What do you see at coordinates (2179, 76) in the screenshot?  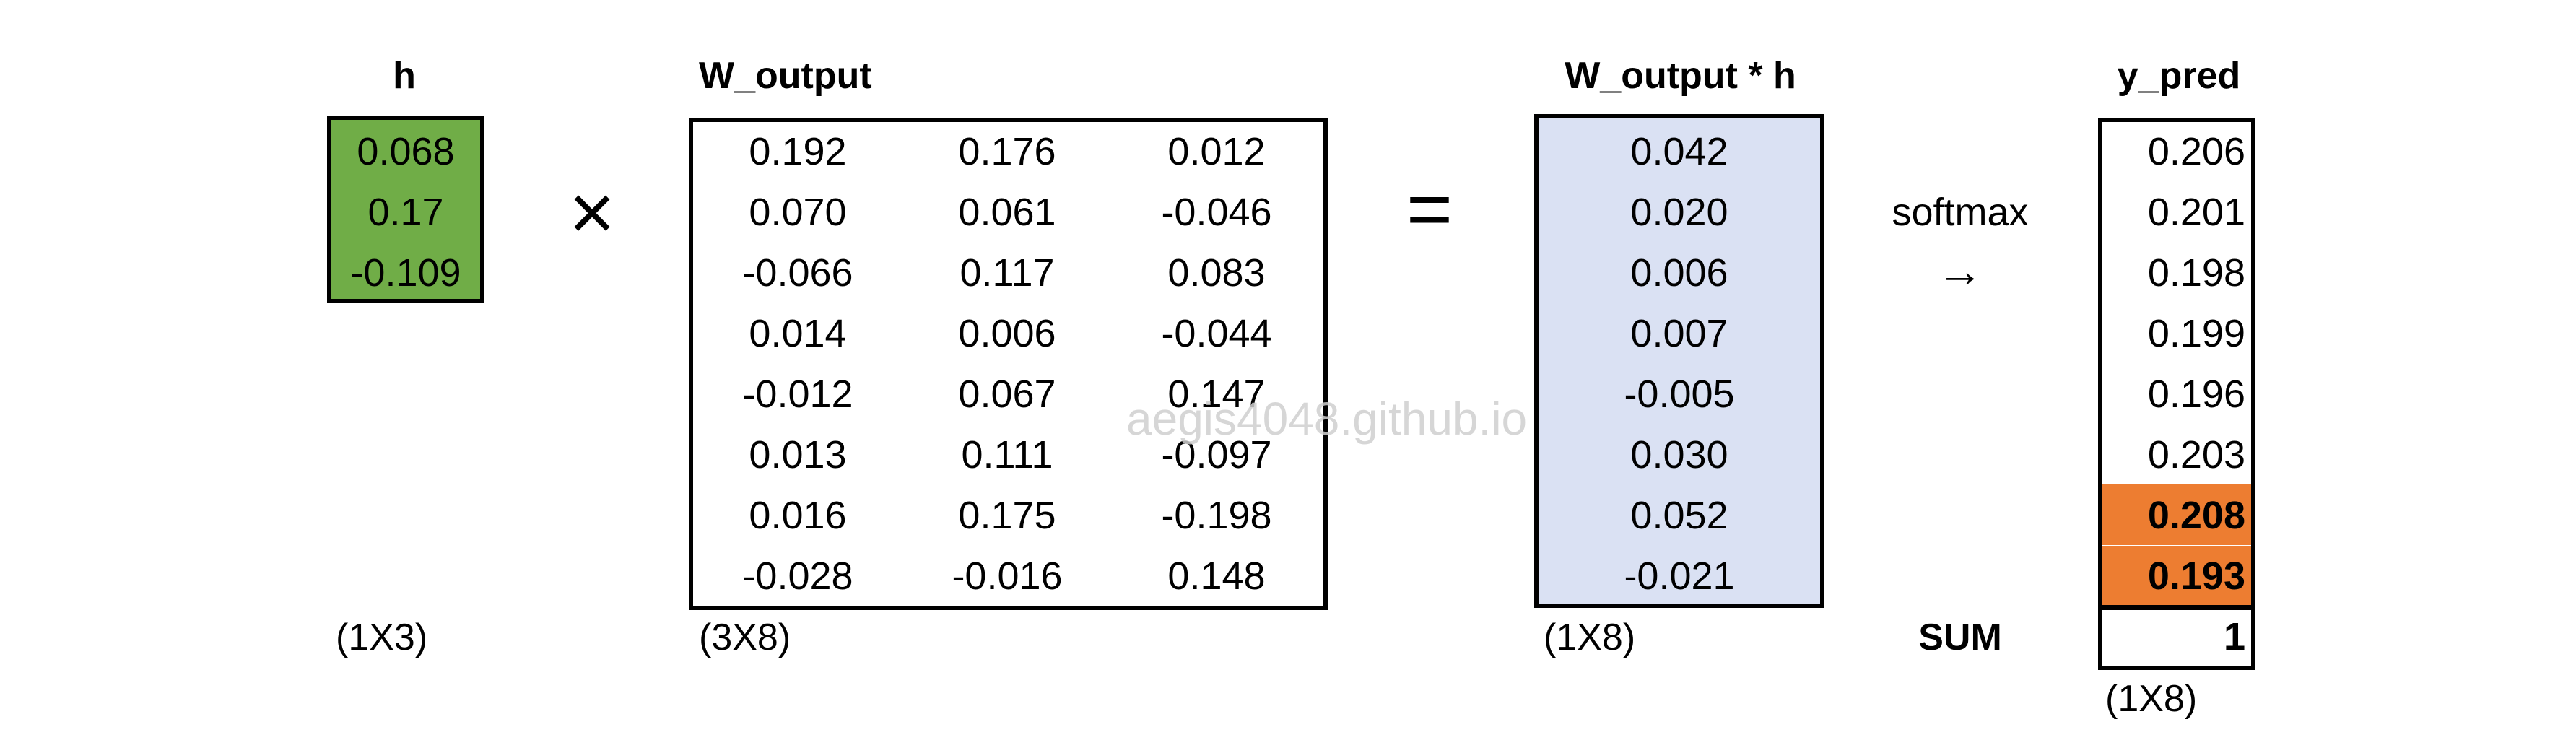 I see `y-pred-title: y_pred` at bounding box center [2179, 76].